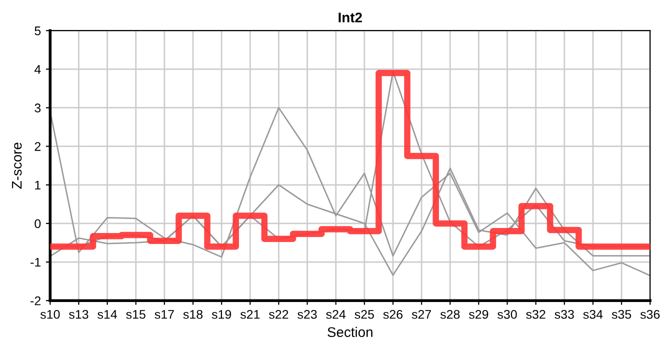 Image resolution: width=660 pixels, height=360 pixels. What do you see at coordinates (35, 301) in the screenshot?
I see `y-tick-label: -2` at bounding box center [35, 301].